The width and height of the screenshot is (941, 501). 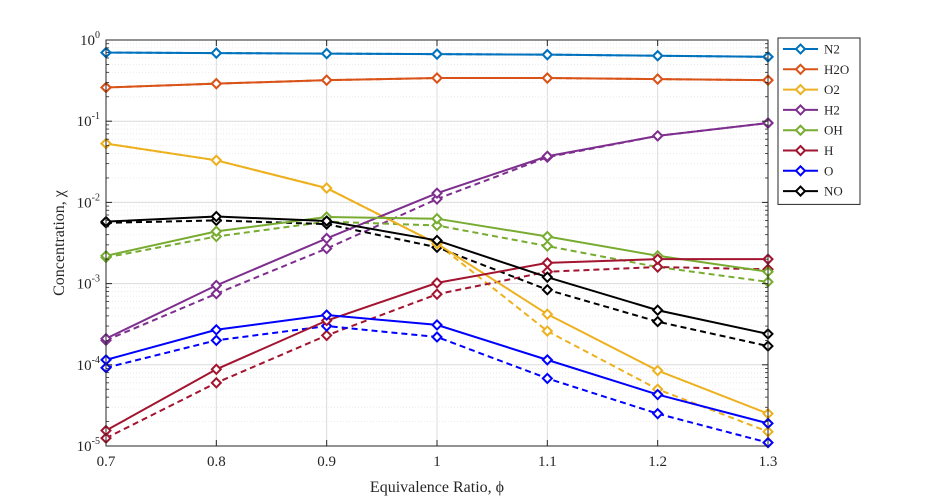 I want to click on x-tick-label: 0.7, so click(x=106, y=462).